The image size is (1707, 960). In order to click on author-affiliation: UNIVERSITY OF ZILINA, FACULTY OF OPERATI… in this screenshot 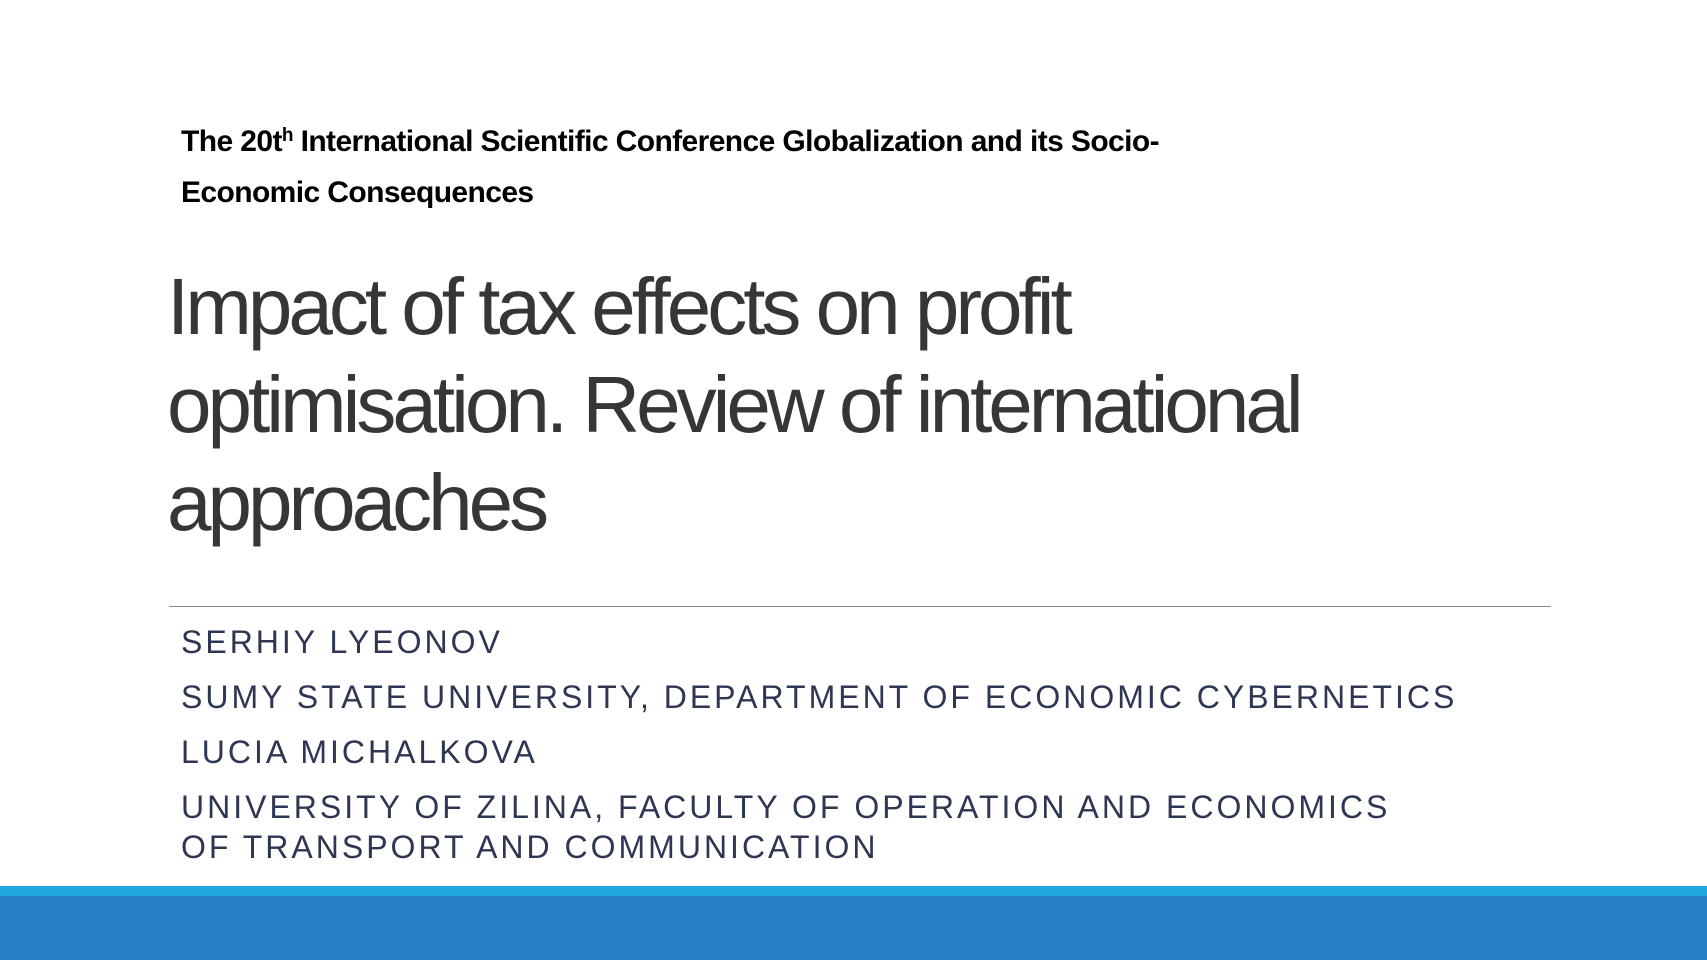, I will do `click(786, 807)`.